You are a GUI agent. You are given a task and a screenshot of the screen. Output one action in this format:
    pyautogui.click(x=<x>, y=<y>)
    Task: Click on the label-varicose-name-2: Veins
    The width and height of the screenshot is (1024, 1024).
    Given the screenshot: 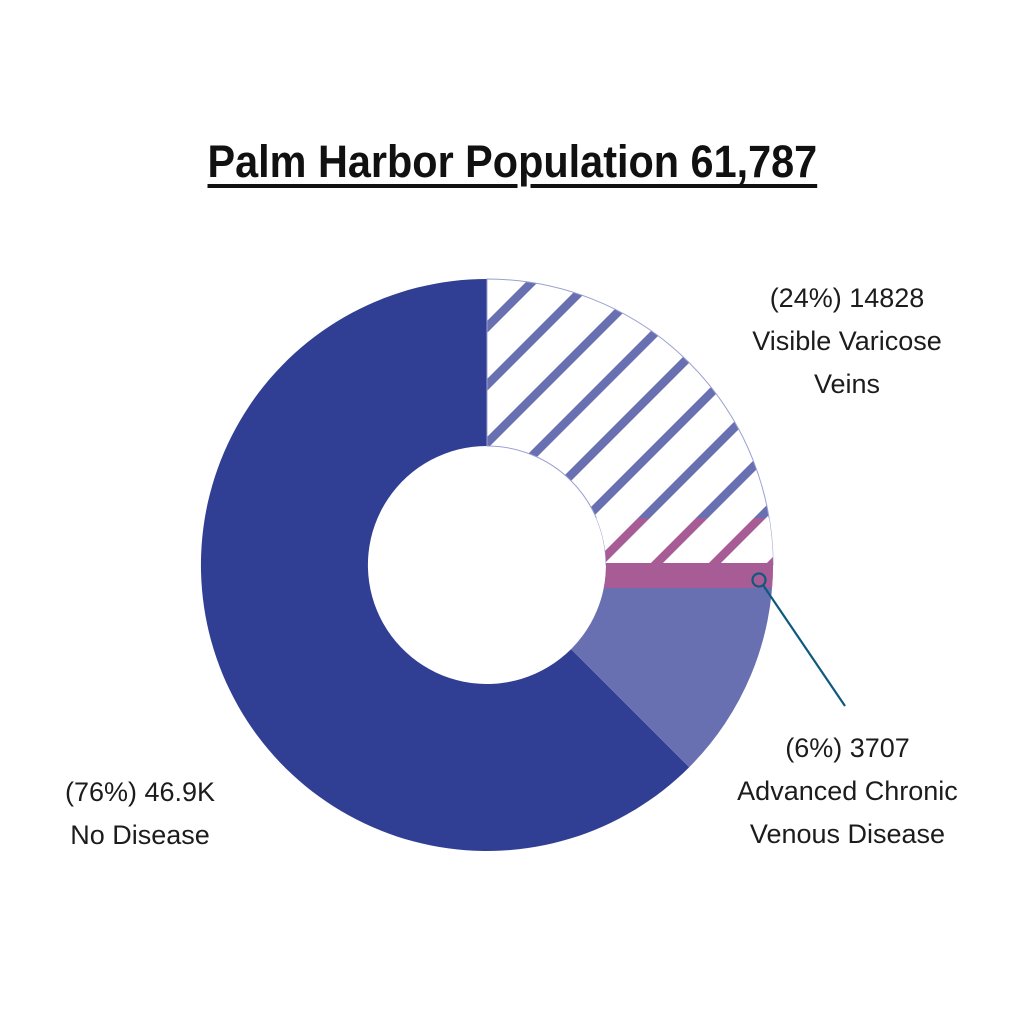 What is the action you would take?
    pyautogui.click(x=847, y=384)
    